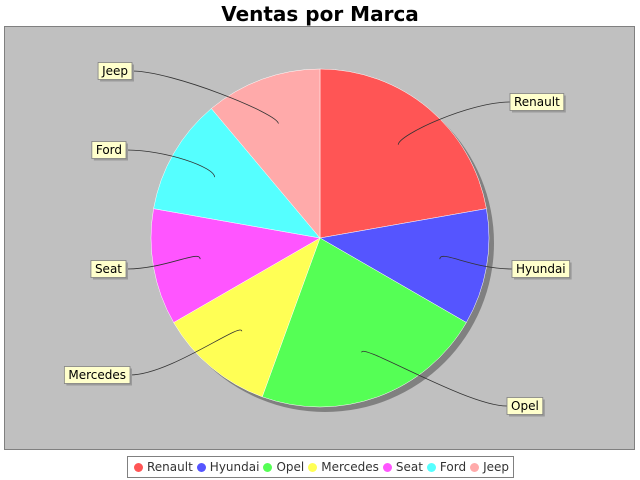 Image resolution: width=640 pixels, height=480 pixels. Describe the element at coordinates (170, 467) in the screenshot. I see `legend-label: Renault` at that location.